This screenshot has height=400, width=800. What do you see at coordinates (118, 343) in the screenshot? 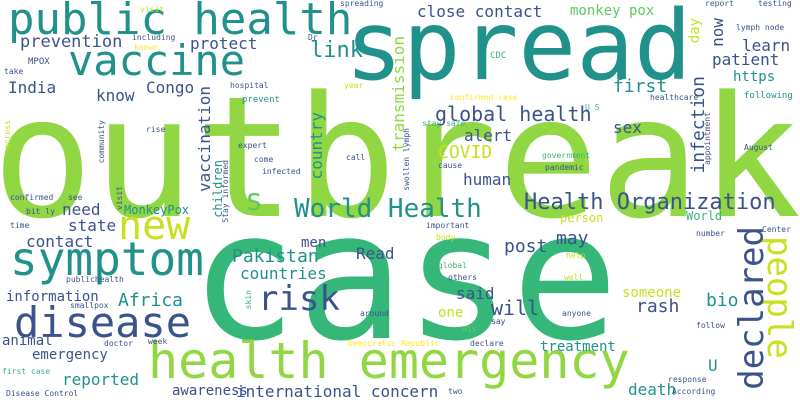
I see `word-doctor: doctor` at bounding box center [118, 343].